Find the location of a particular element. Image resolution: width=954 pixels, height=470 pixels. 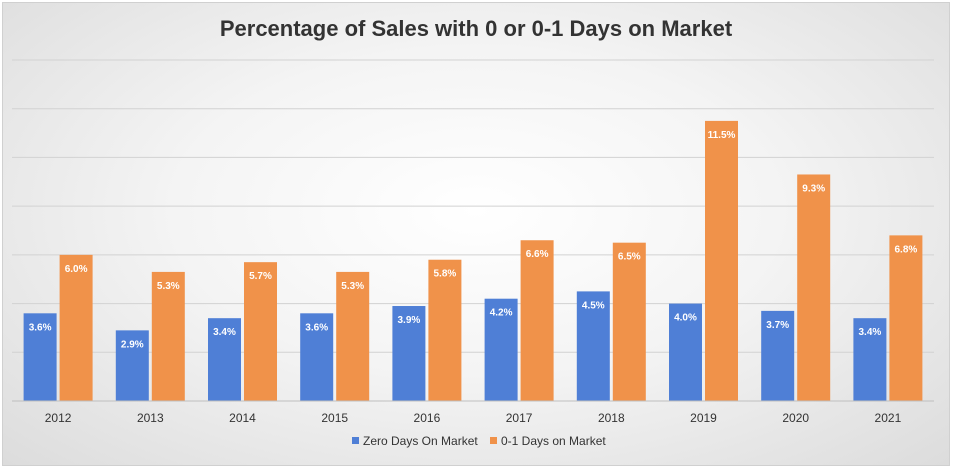

data-label-zero-days-2012: 3.6% is located at coordinates (40, 327).